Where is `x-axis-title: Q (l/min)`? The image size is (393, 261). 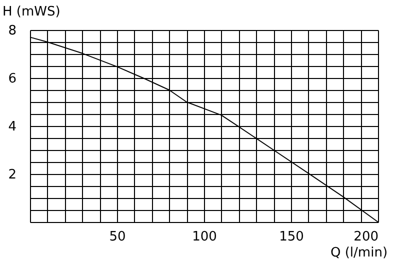
x-axis-title: Q (l/min) is located at coordinates (359, 253).